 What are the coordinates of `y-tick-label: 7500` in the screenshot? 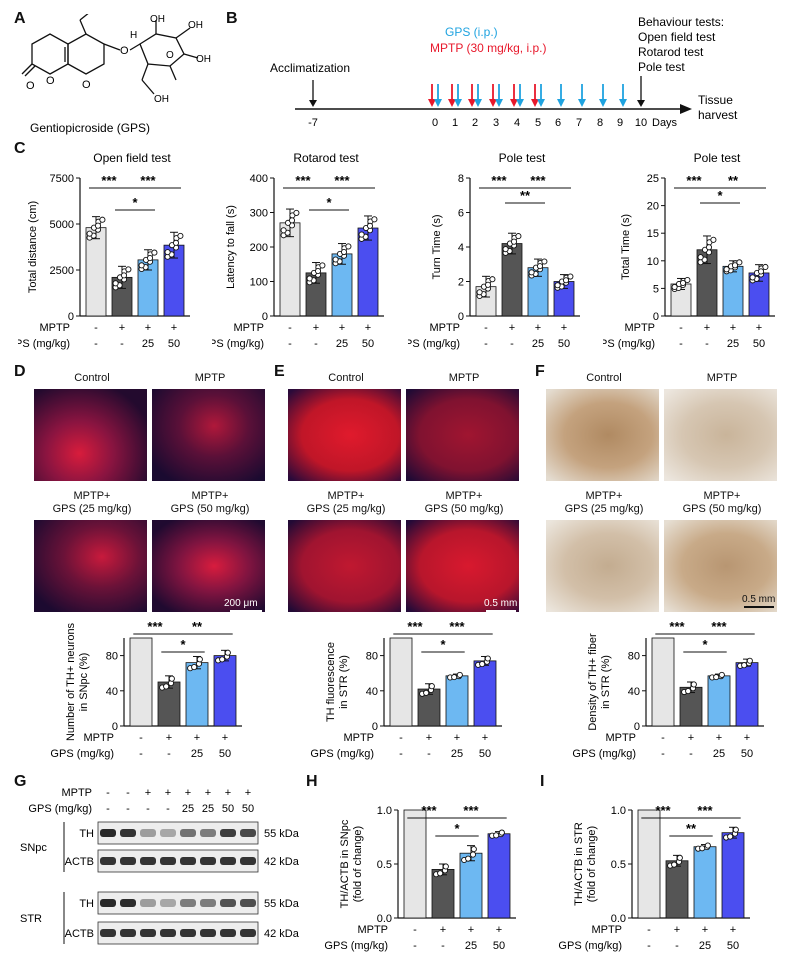 It's located at (62, 179).